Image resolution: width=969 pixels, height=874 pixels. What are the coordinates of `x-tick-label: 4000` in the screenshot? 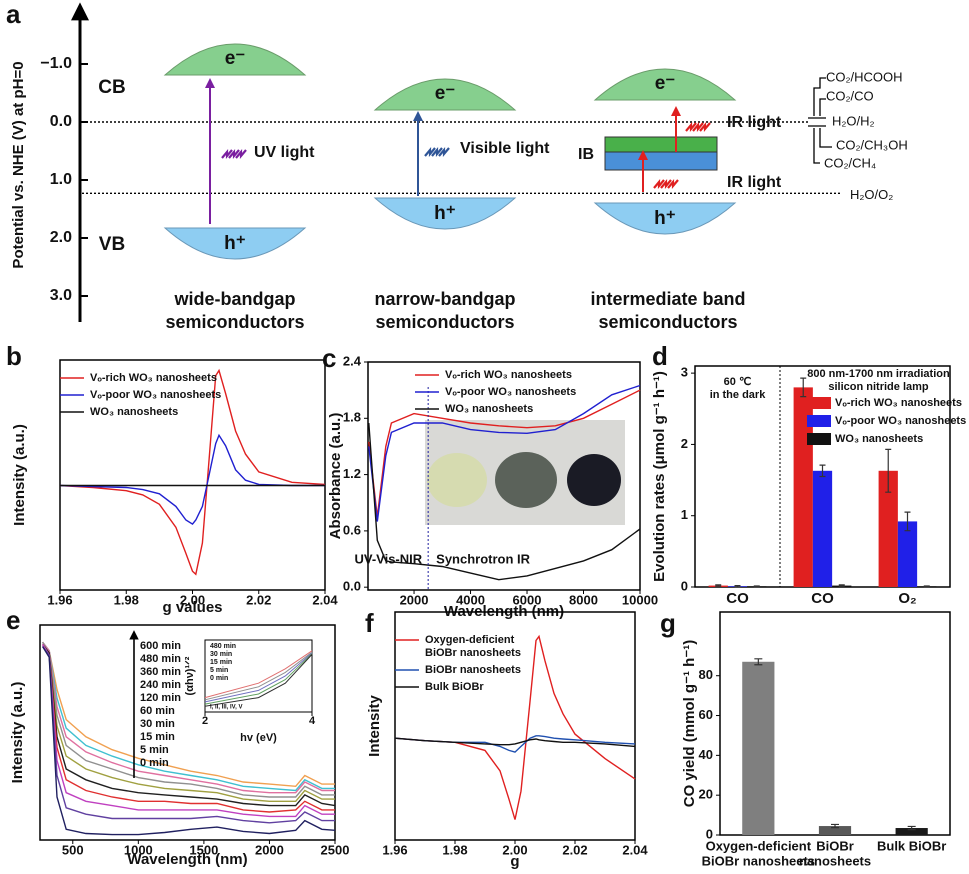 It's located at (470, 599).